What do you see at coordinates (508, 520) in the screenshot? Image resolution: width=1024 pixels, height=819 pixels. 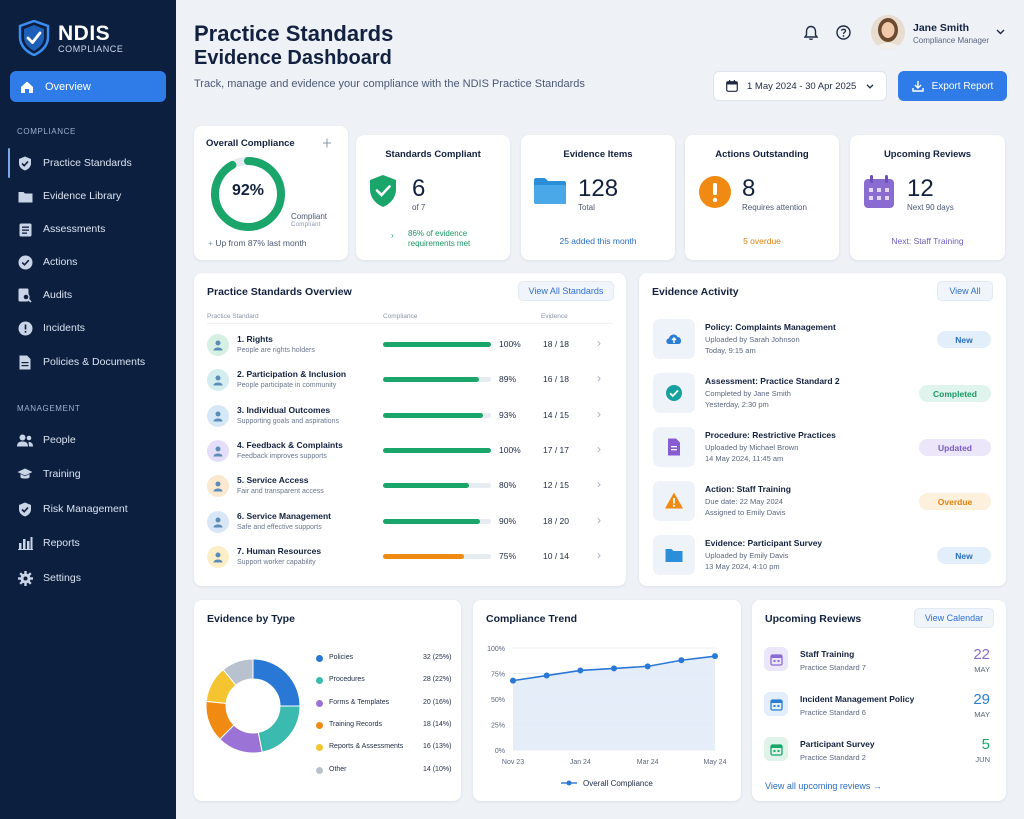 I see `compliance-percent: 90%` at bounding box center [508, 520].